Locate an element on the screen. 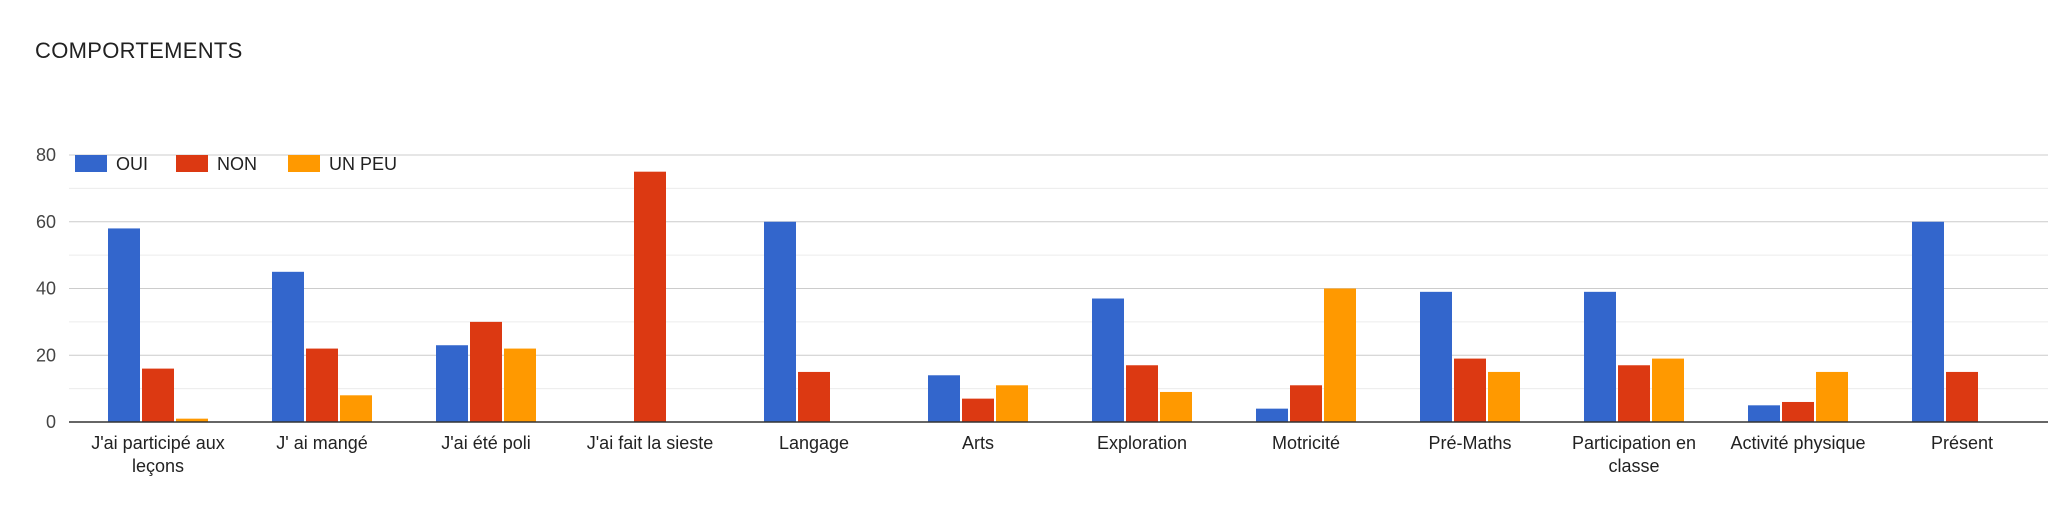 The image size is (2048, 531). legend-label: UN PEU is located at coordinates (363, 164).